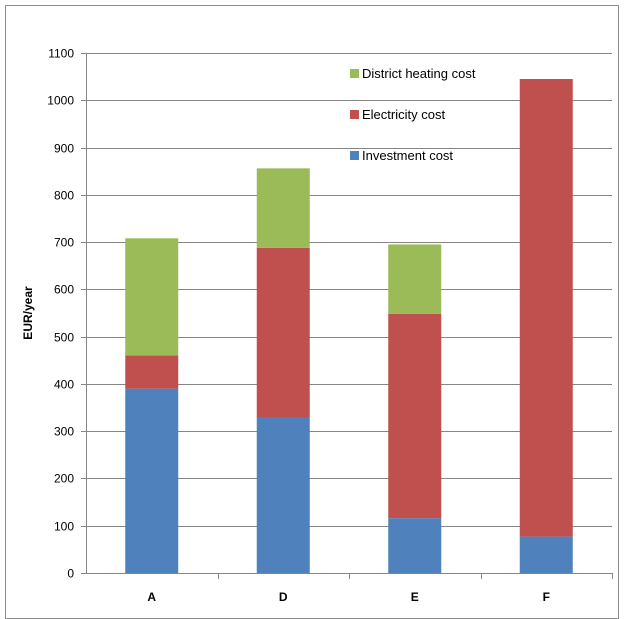 Image resolution: width=624 pixels, height=619 pixels. What do you see at coordinates (64, 243) in the screenshot?
I see `y-tick-label: 700` at bounding box center [64, 243].